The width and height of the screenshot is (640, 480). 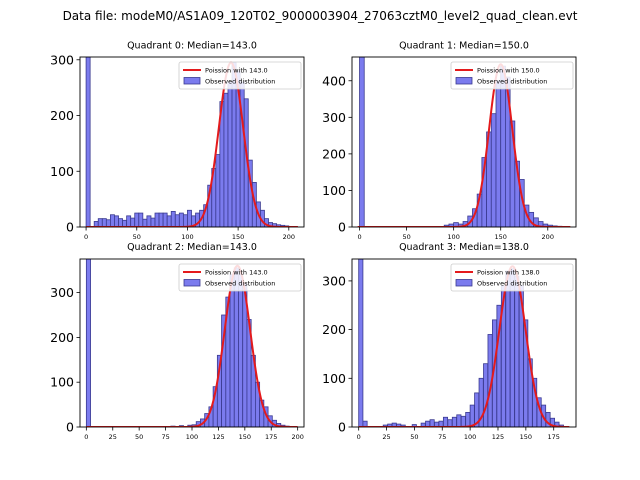 I want to click on legend: Poission with 150.0 Observed distribution, so click(x=512, y=75).